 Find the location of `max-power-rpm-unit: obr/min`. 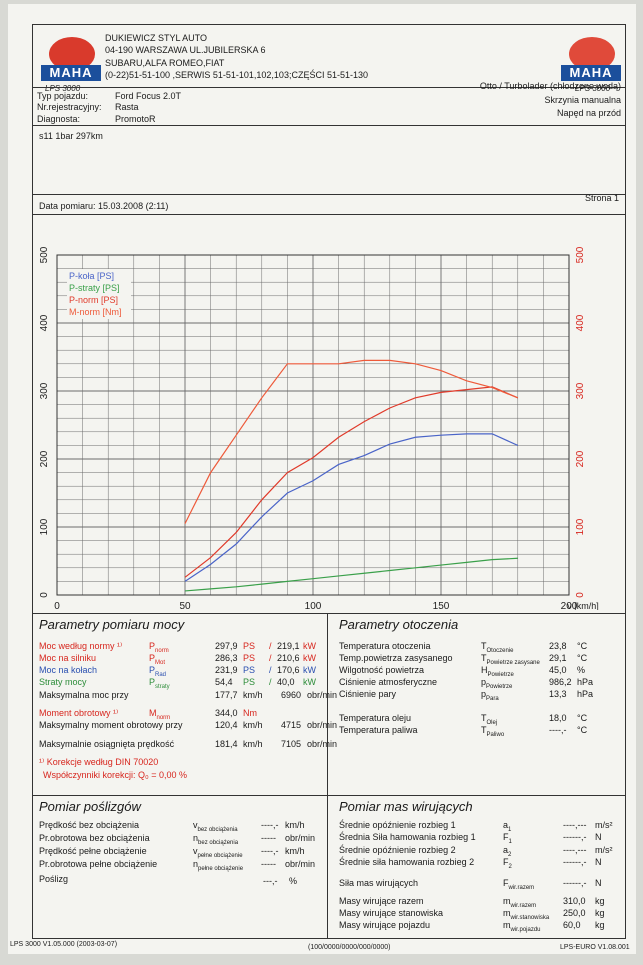

max-power-rpm-unit: obr/min is located at coordinates (322, 695).